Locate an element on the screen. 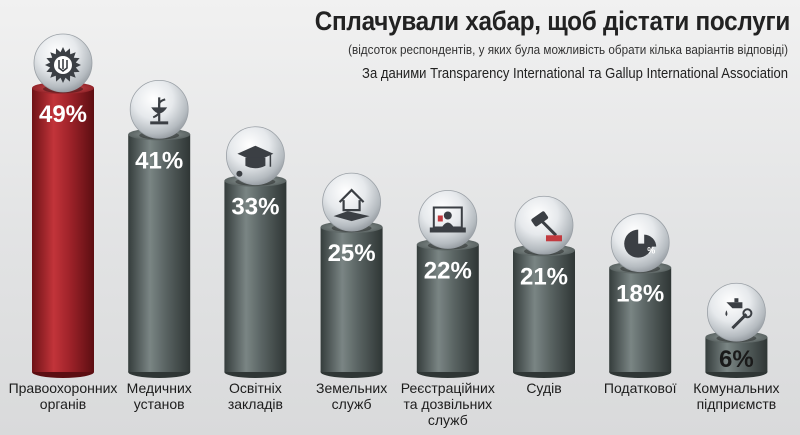 This screenshot has height=435, width=800. category-label: Правоохоронних is located at coordinates (63, 388).